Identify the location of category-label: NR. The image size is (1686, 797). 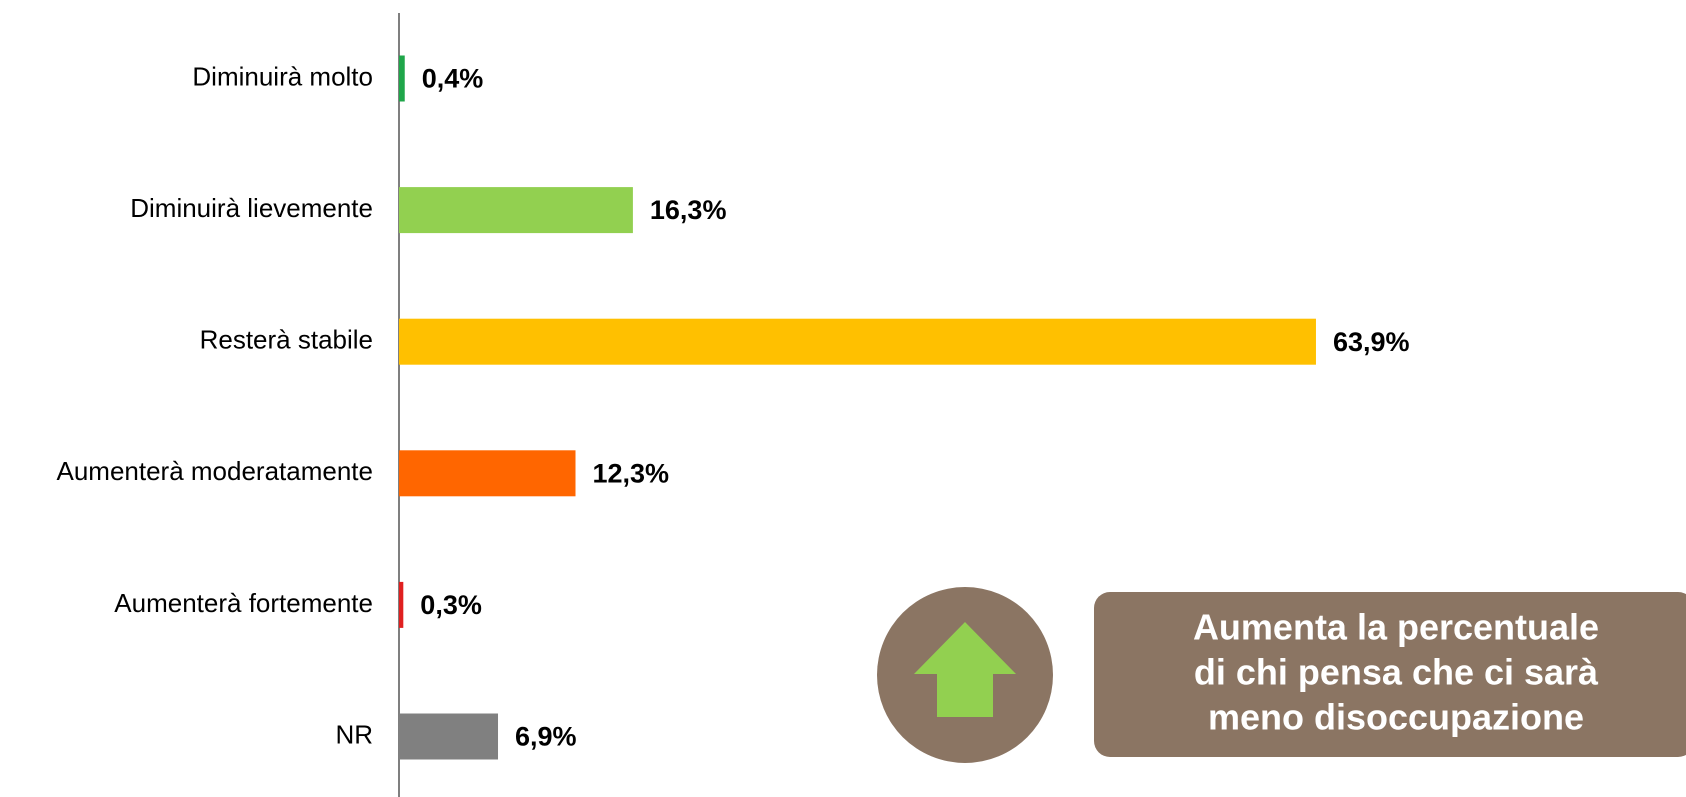
(354, 734).